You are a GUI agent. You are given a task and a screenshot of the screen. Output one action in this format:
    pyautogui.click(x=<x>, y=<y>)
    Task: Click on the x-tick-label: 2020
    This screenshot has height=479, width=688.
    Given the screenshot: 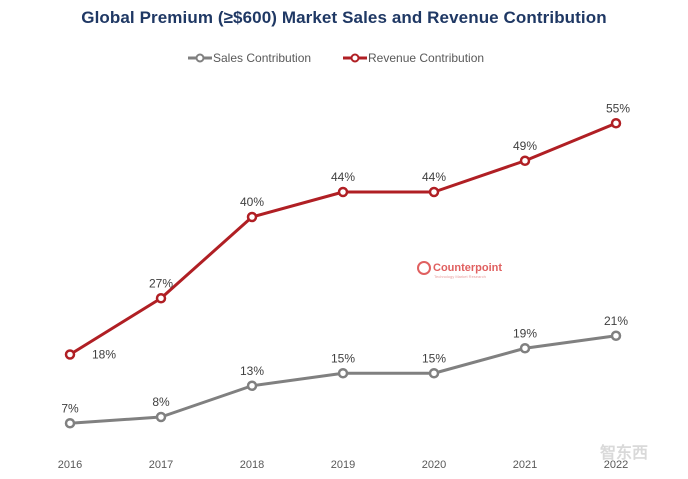 What is the action you would take?
    pyautogui.click(x=434, y=465)
    